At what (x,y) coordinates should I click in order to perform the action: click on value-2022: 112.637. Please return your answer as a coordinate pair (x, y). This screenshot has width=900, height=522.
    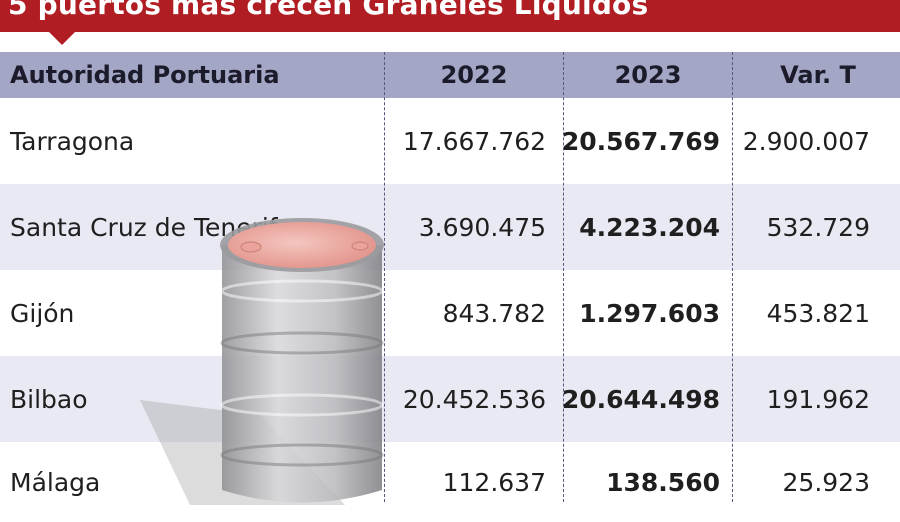
    Looking at the image, I should click on (494, 482).